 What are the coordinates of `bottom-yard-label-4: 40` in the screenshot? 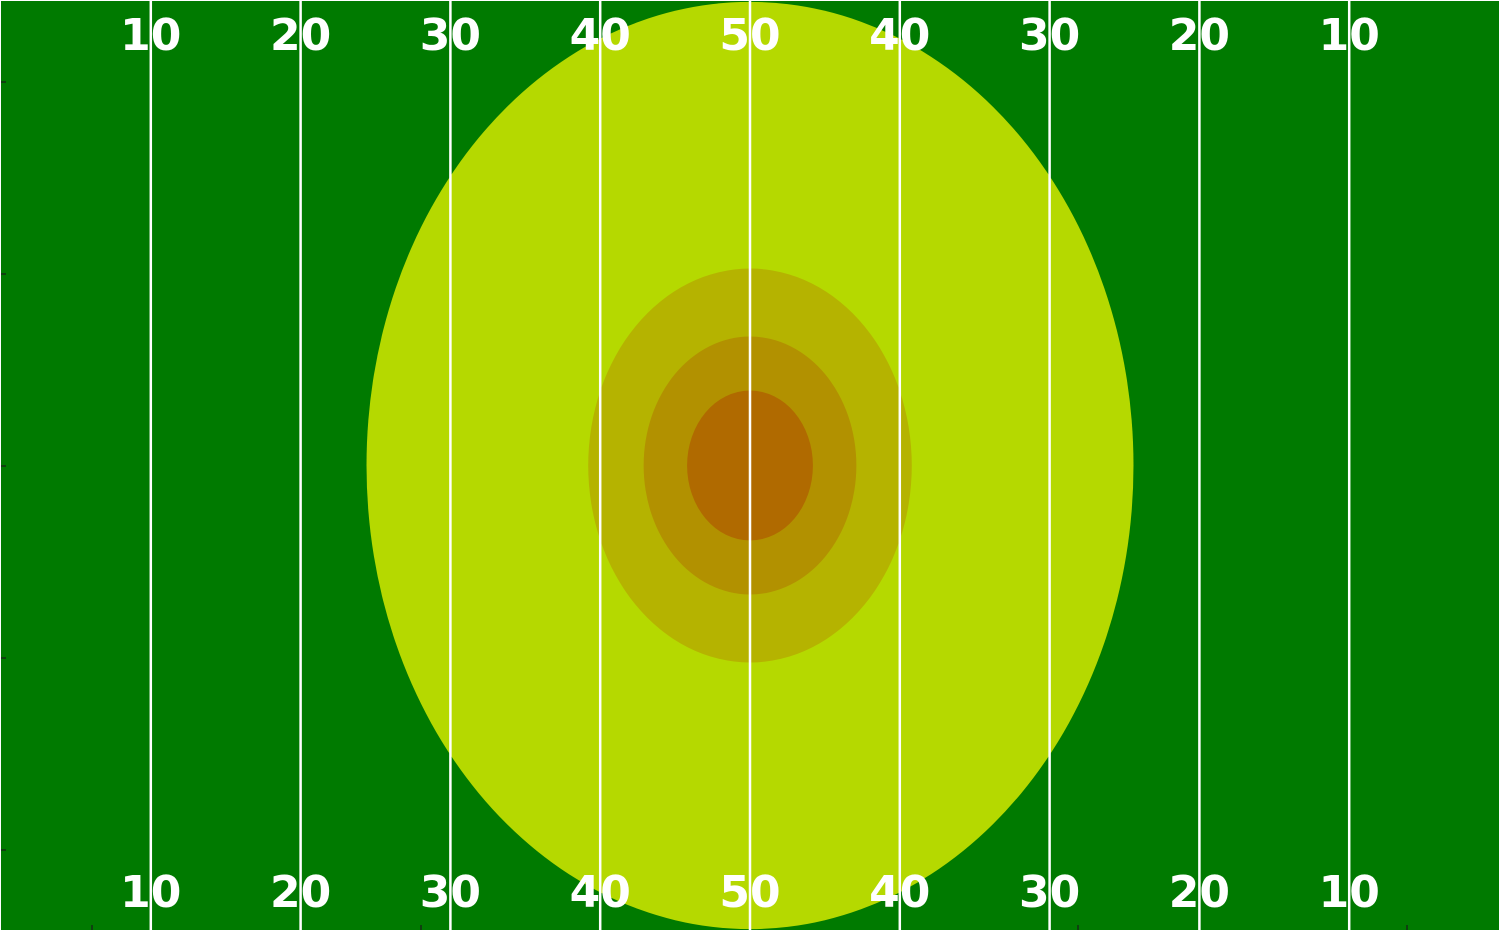 It's located at (600, 892).